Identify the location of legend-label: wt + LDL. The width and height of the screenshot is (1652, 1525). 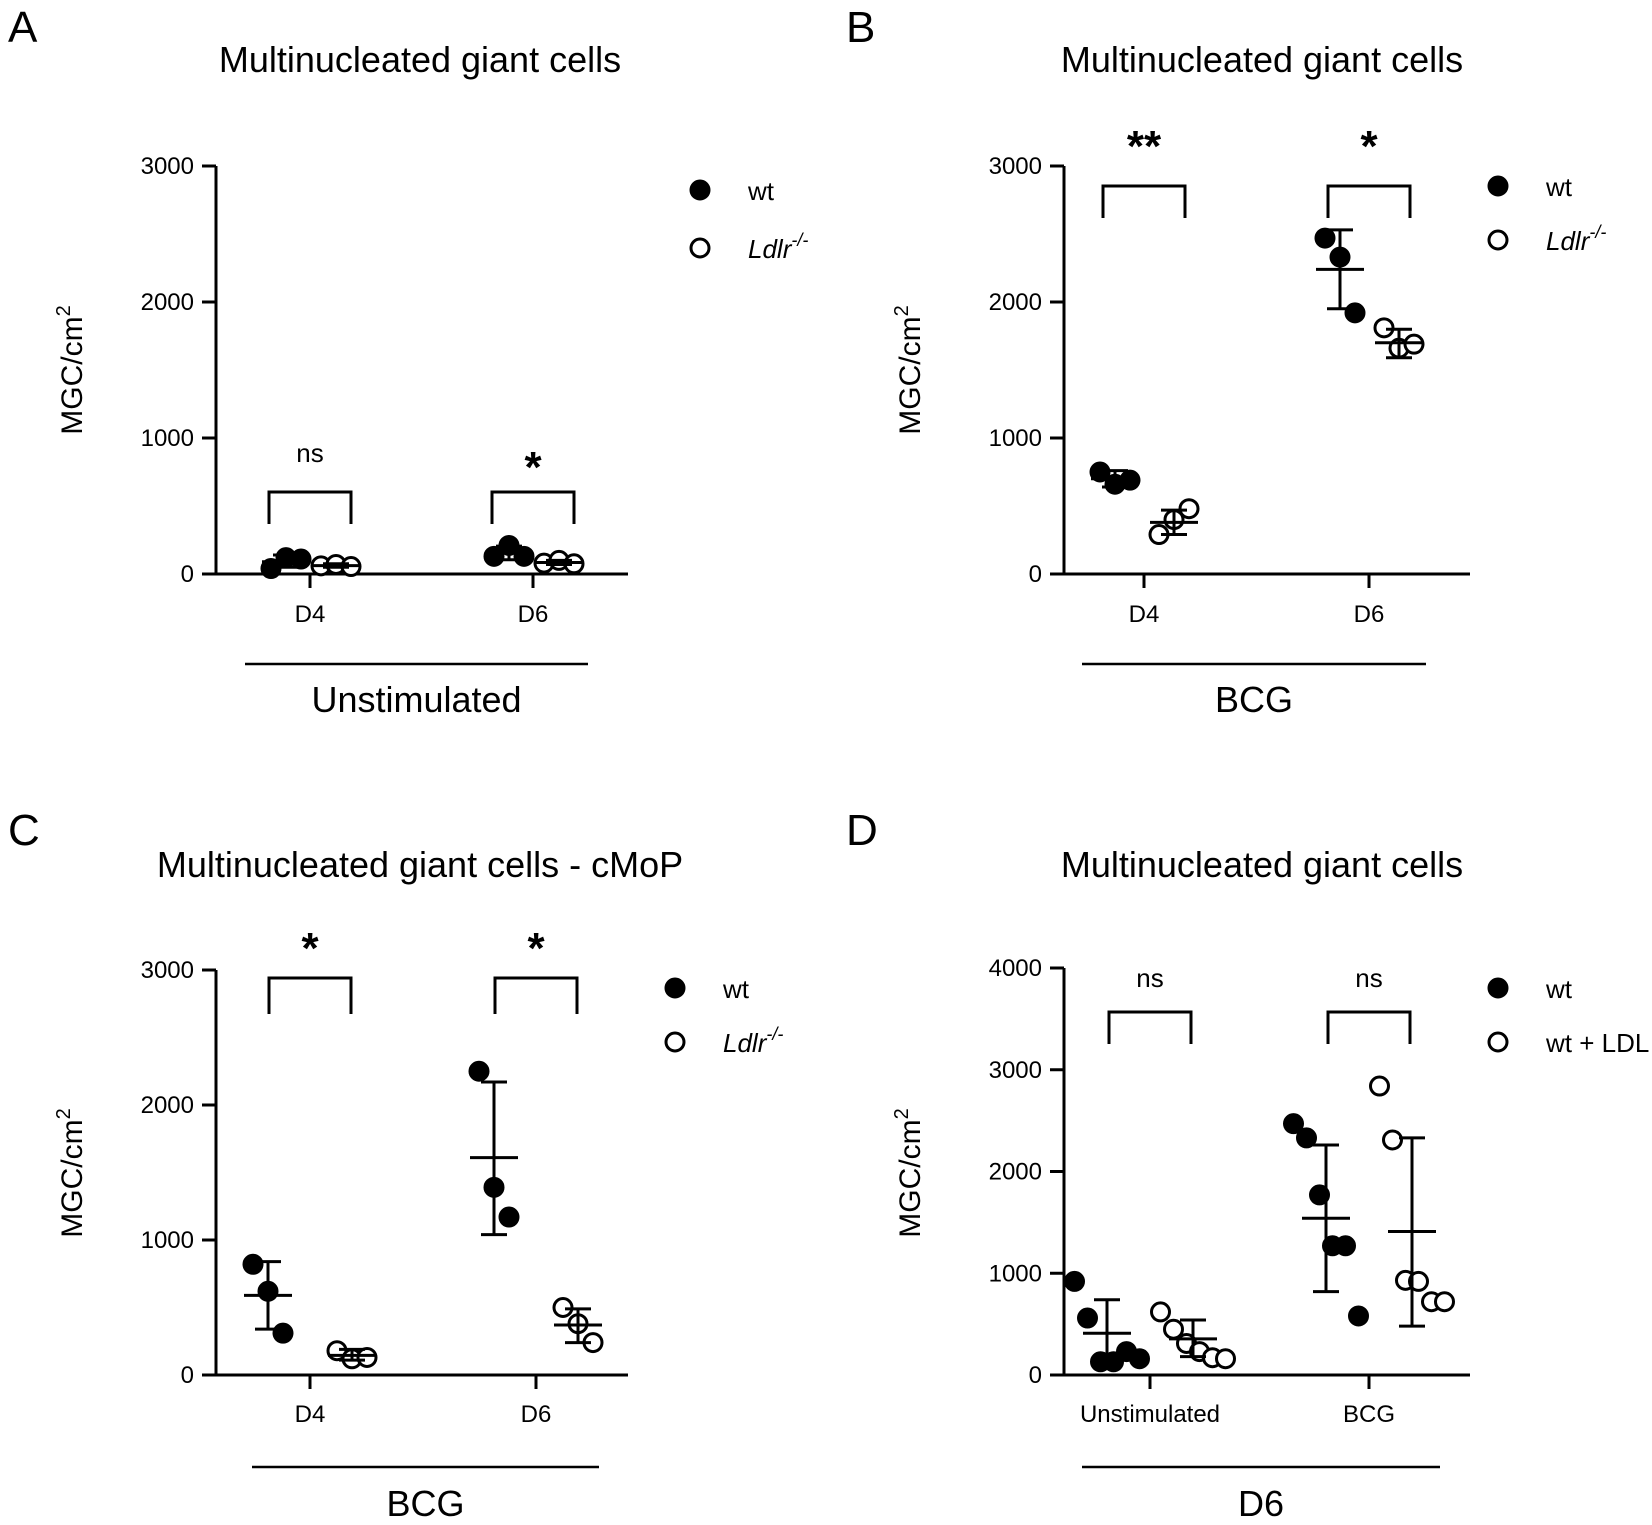
(1597, 1043).